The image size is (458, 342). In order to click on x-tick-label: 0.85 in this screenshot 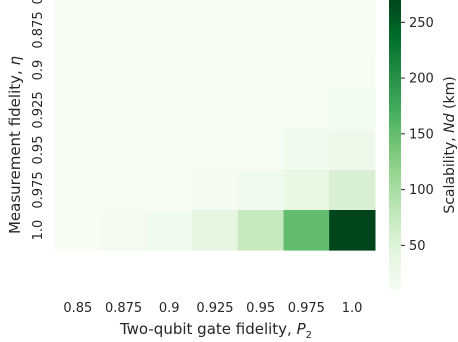, I will do `click(77, 308)`.